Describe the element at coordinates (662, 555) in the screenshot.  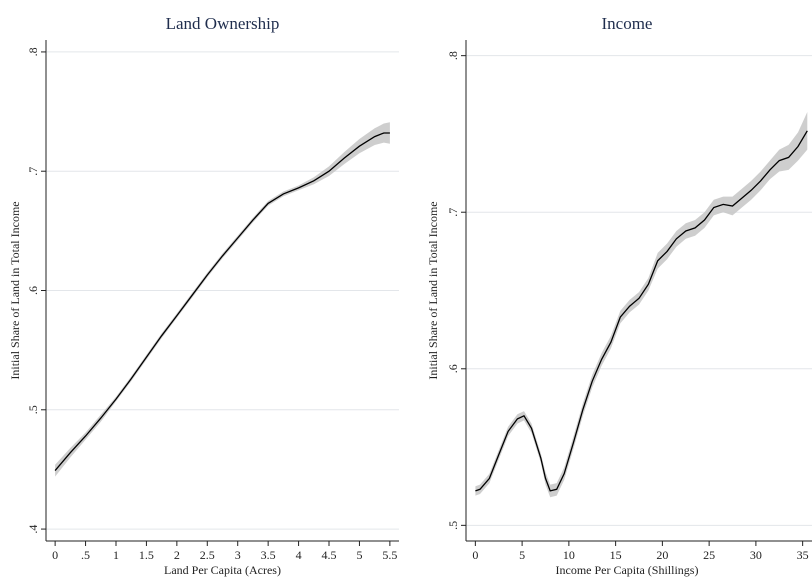
I see `x-tick-label: 20` at that location.